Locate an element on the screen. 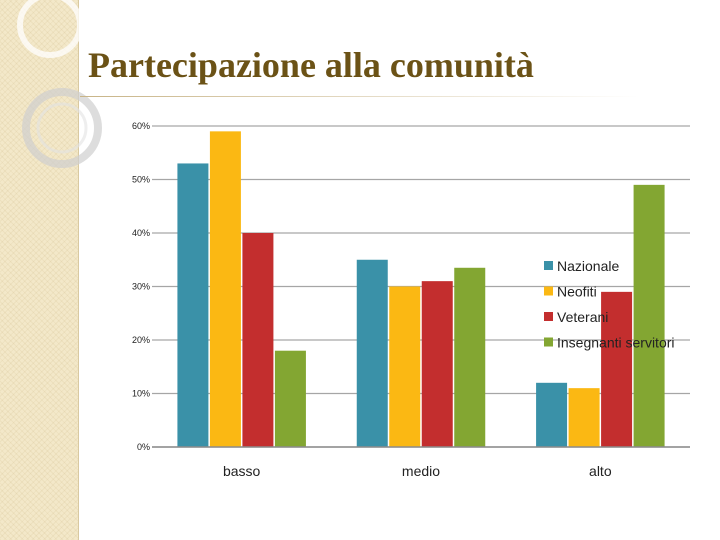 The height and width of the screenshot is (540, 720). legend-label: Neofiti is located at coordinates (577, 292).